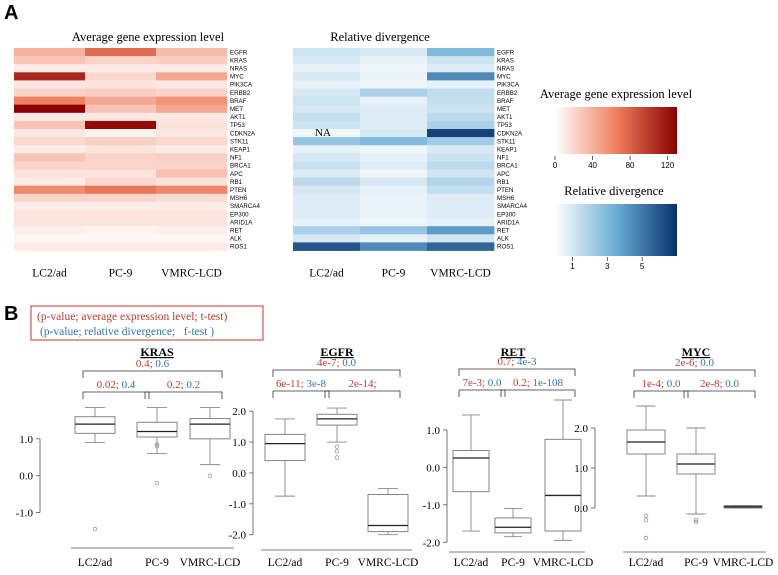  What do you see at coordinates (239, 443) in the screenshot?
I see `y-tick-label: 1.0` at bounding box center [239, 443].